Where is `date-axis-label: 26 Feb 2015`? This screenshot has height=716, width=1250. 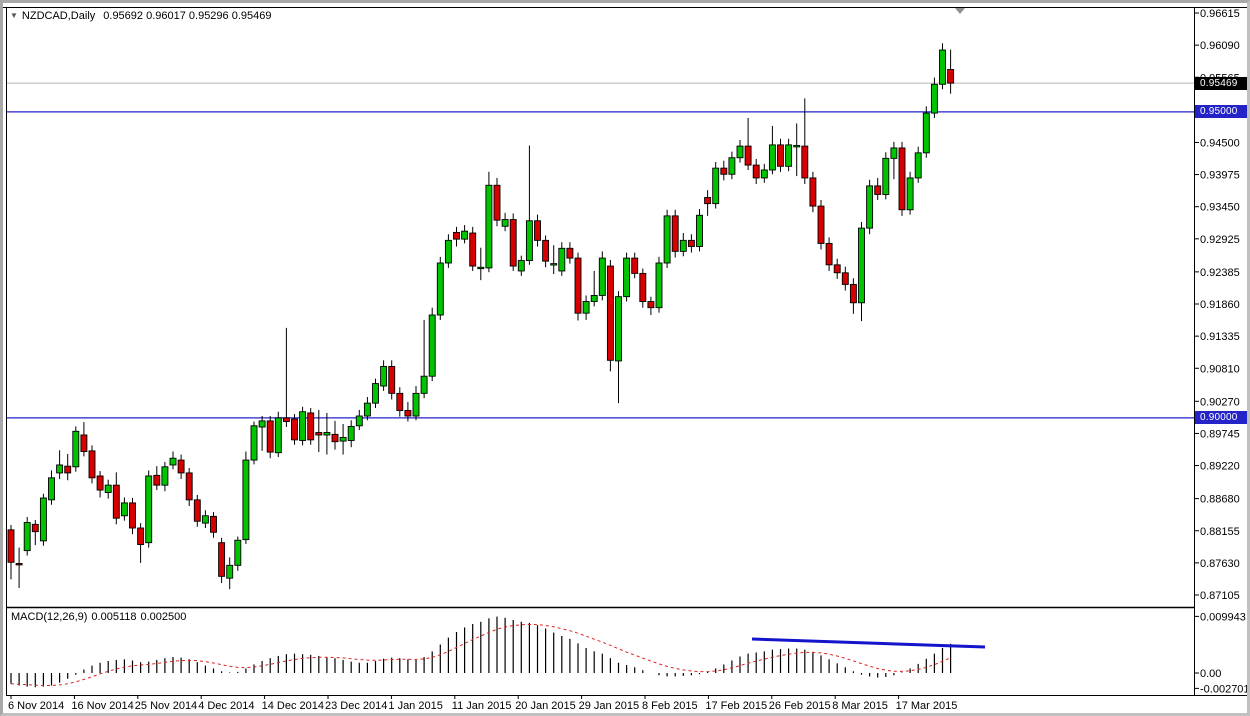
date-axis-label: 26 Feb 2015 is located at coordinates (800, 706).